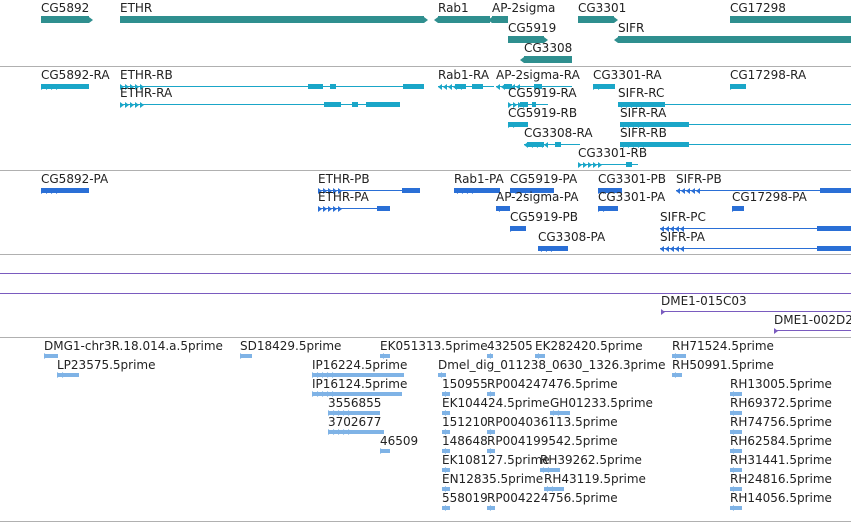 Image resolution: width=851 pixels, height=522 pixels. What do you see at coordinates (552, 425) in the screenshot?
I see `feature-est: RP004036113.5prime` at bounding box center [552, 425].